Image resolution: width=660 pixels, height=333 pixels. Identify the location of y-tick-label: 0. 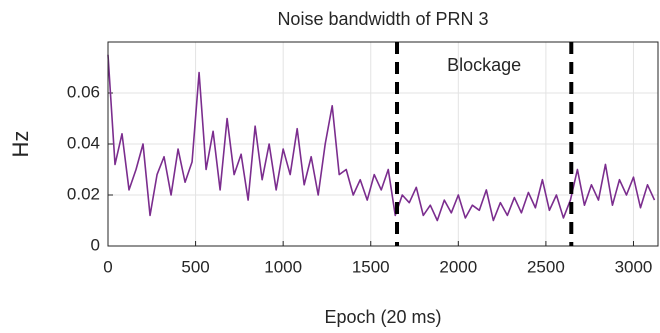
(95, 244).